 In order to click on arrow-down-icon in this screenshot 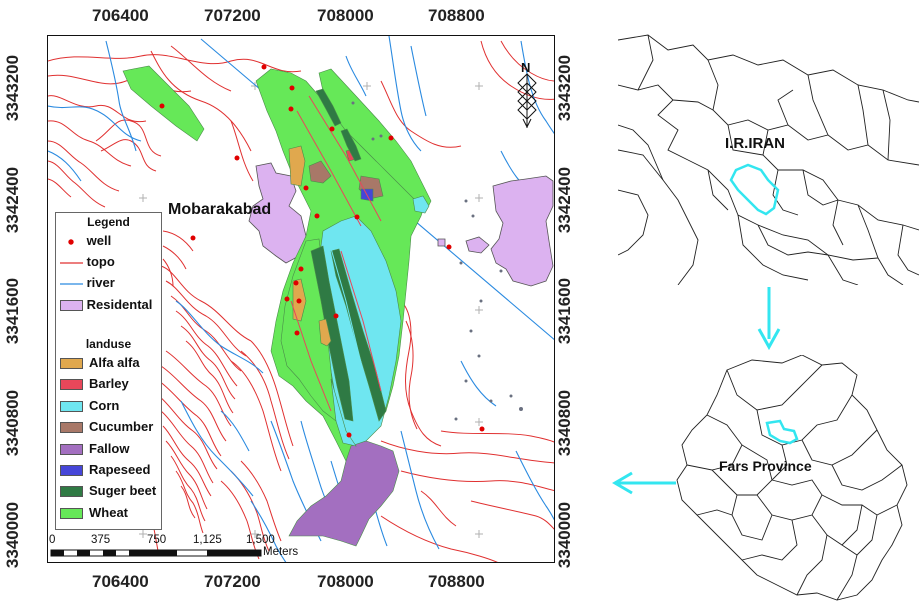, I will do `click(769, 319)`.